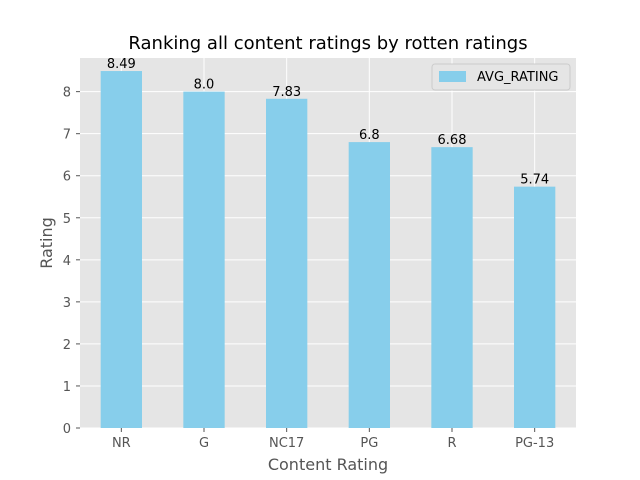 Image resolution: width=640 pixels, height=480 pixels. What do you see at coordinates (204, 443) in the screenshot?
I see `x-tick-label: G` at bounding box center [204, 443].